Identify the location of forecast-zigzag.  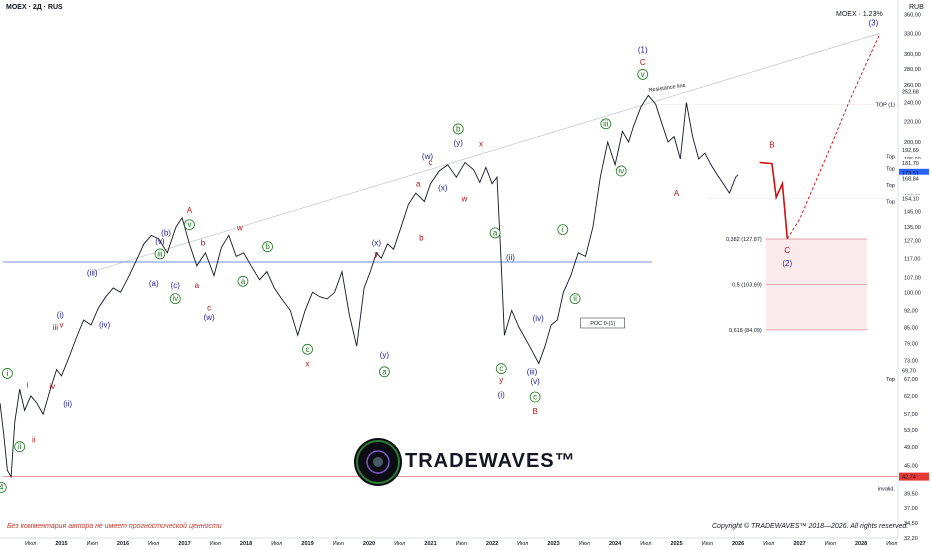
(774, 200).